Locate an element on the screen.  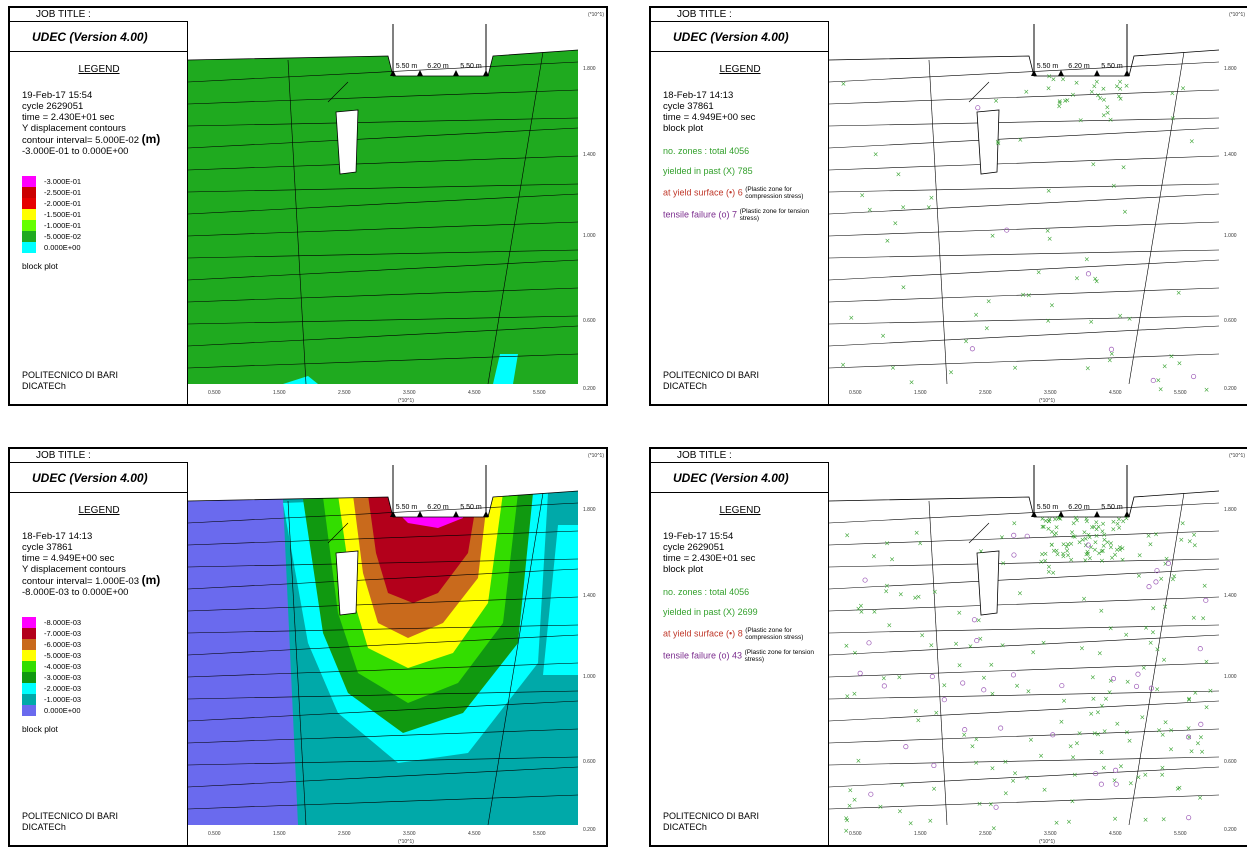
x-tick-label: 0.500 is located at coordinates (214, 393).